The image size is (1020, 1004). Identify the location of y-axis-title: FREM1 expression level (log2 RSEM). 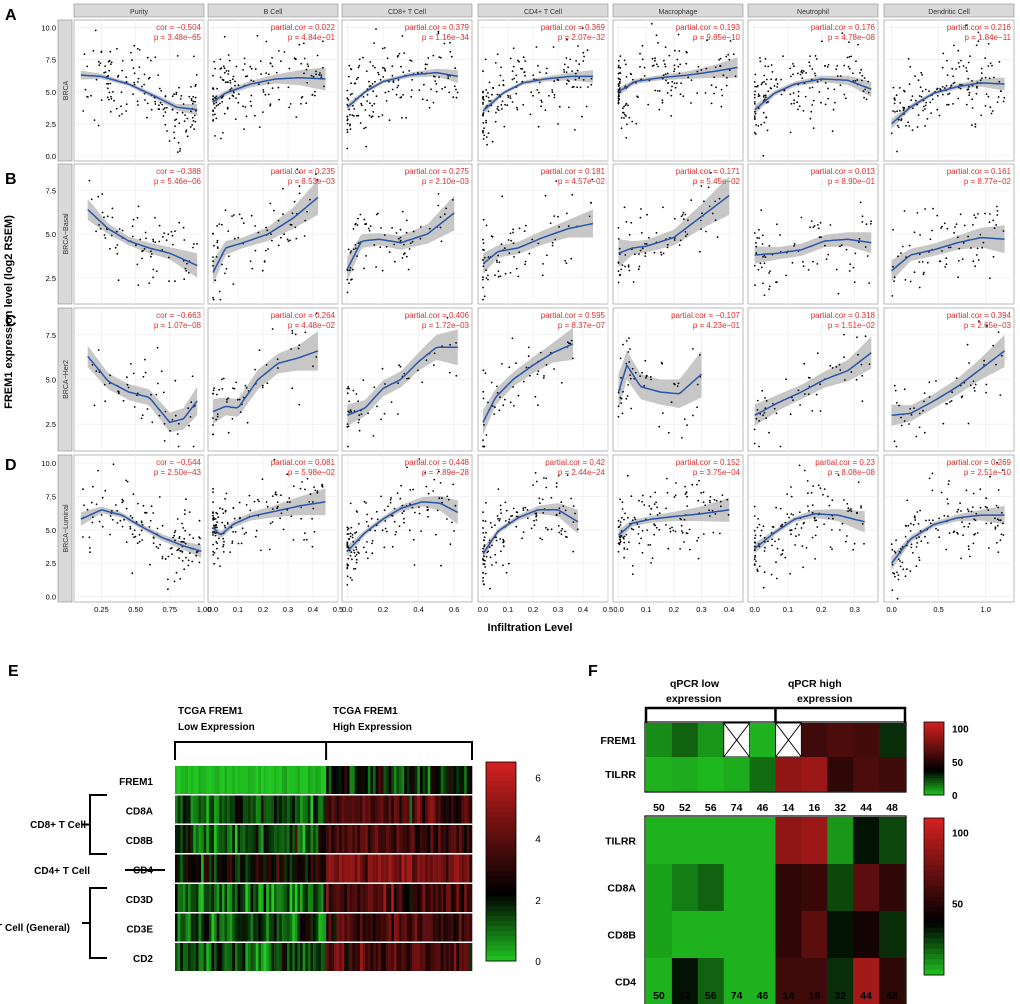
(9, 312).